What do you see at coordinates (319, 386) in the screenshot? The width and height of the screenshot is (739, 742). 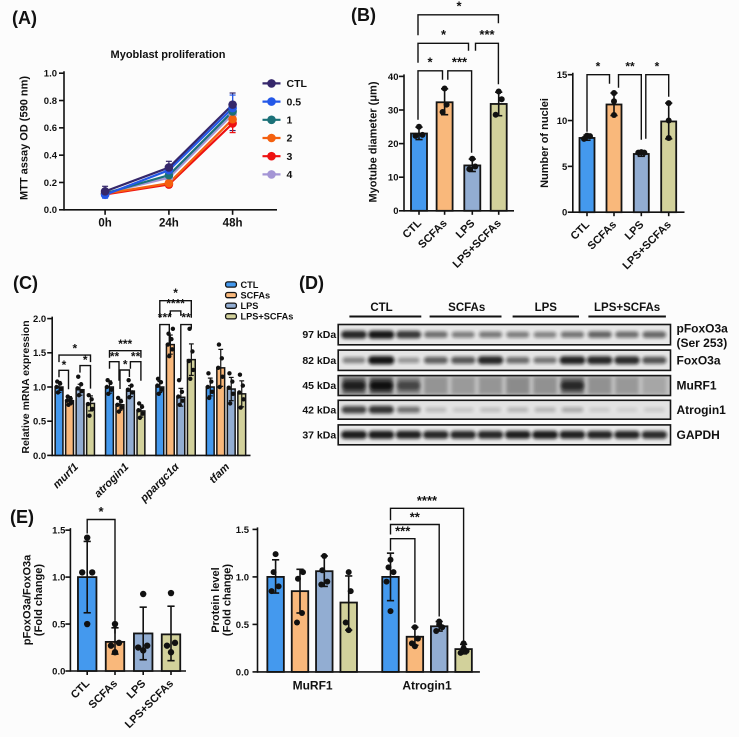 I see `svg-text: 45 kDa` at bounding box center [319, 386].